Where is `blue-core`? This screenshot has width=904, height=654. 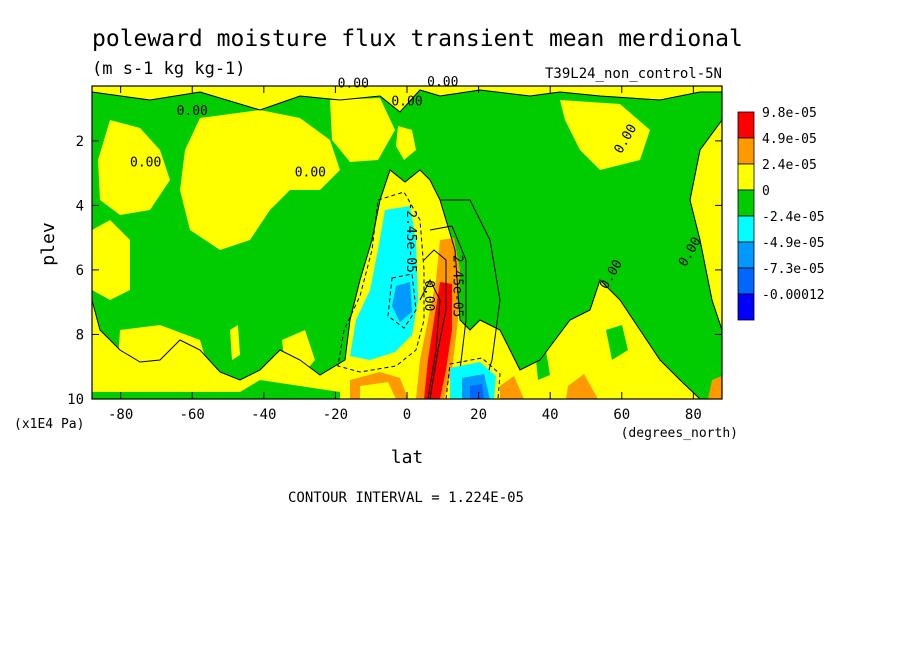 blue-core is located at coordinates (402, 302).